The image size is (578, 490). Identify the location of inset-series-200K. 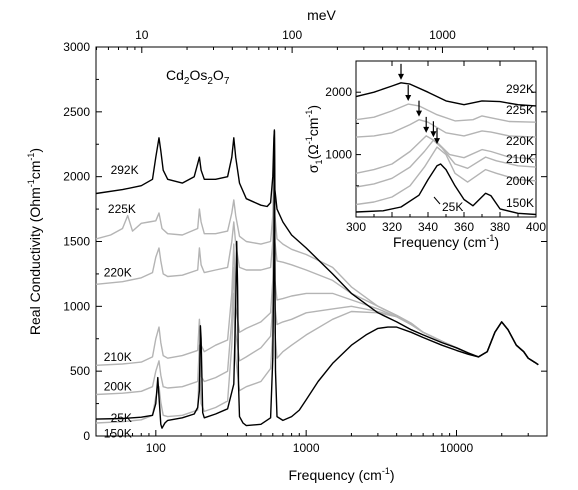
(446, 163).